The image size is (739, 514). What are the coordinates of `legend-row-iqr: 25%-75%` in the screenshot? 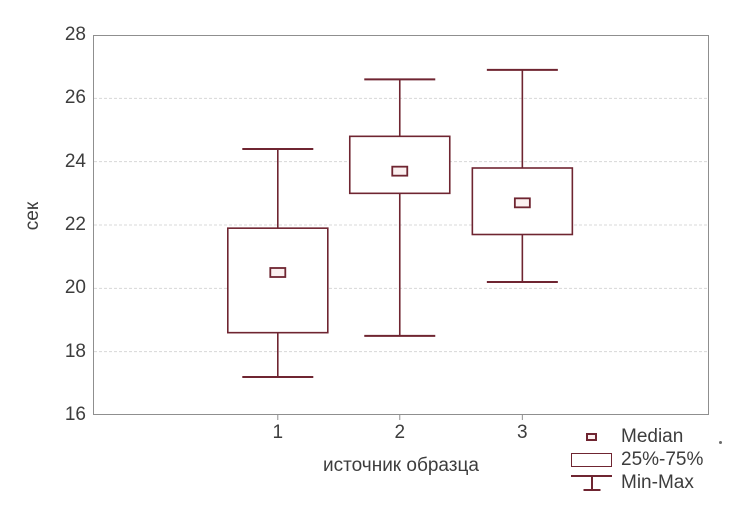 It's located at (637, 460).